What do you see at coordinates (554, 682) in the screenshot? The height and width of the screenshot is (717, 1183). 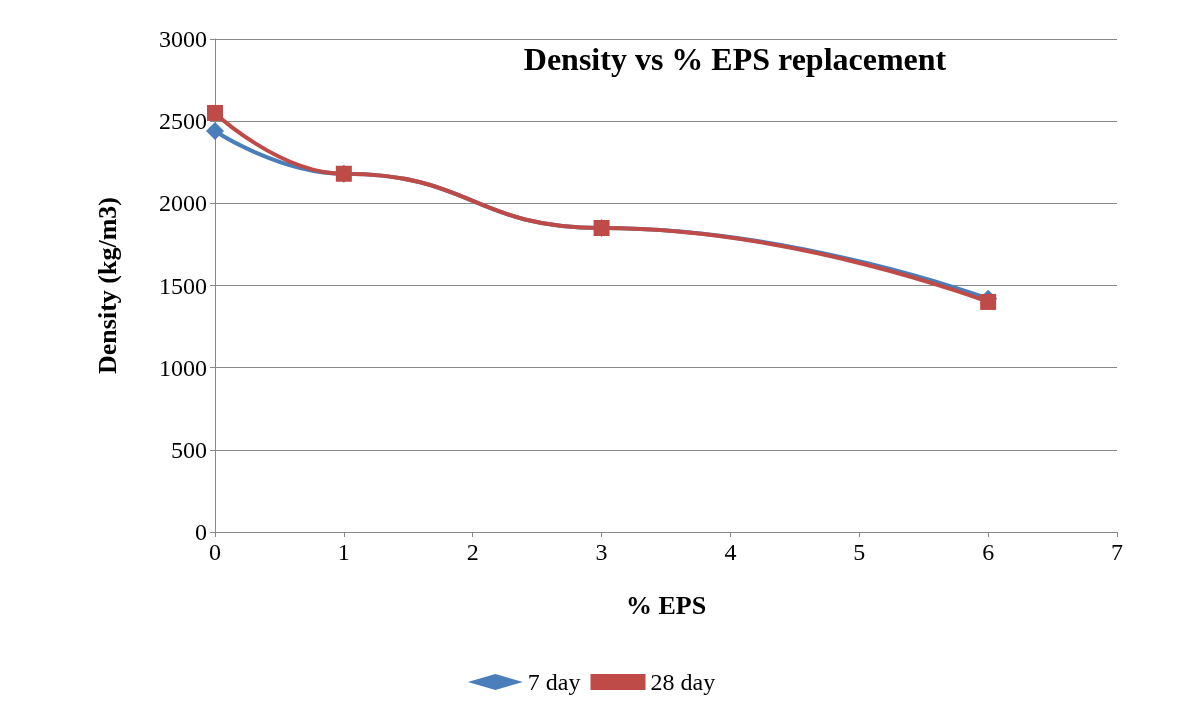 I see `legend-label: 7 day` at bounding box center [554, 682].